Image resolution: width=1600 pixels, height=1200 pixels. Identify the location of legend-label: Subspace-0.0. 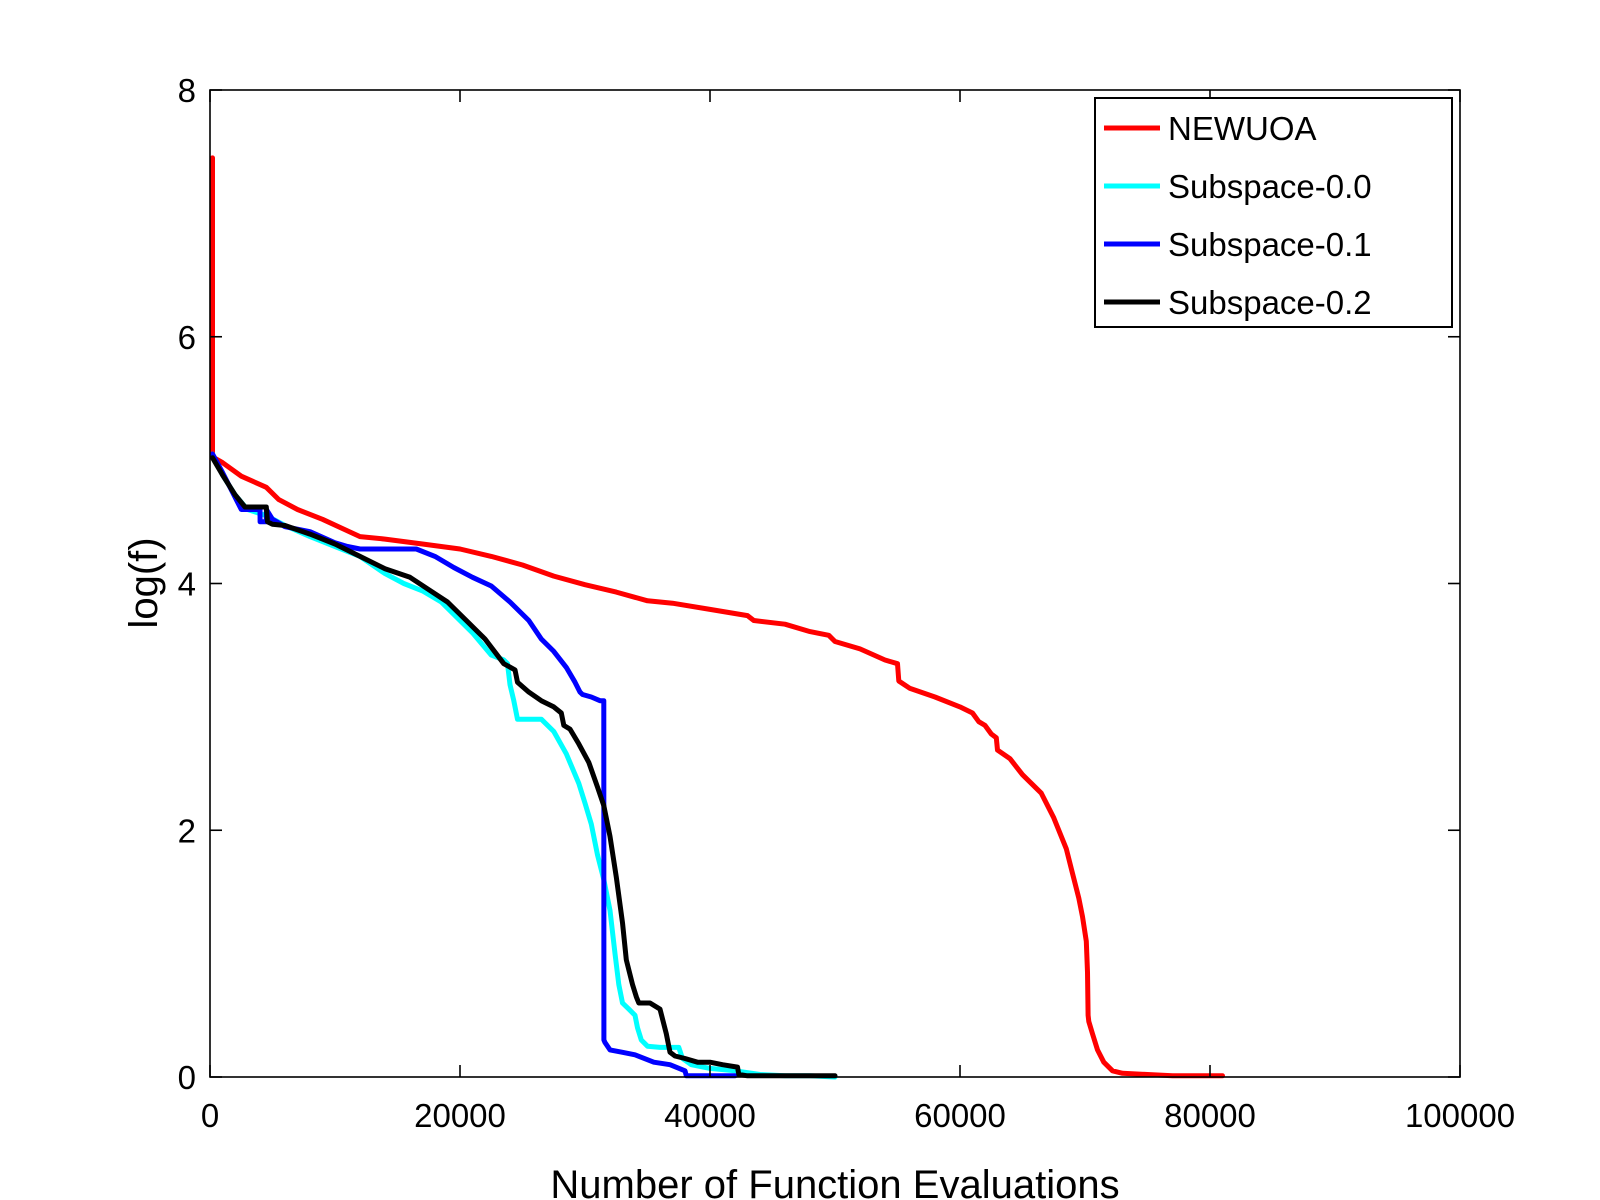
(1270, 186).